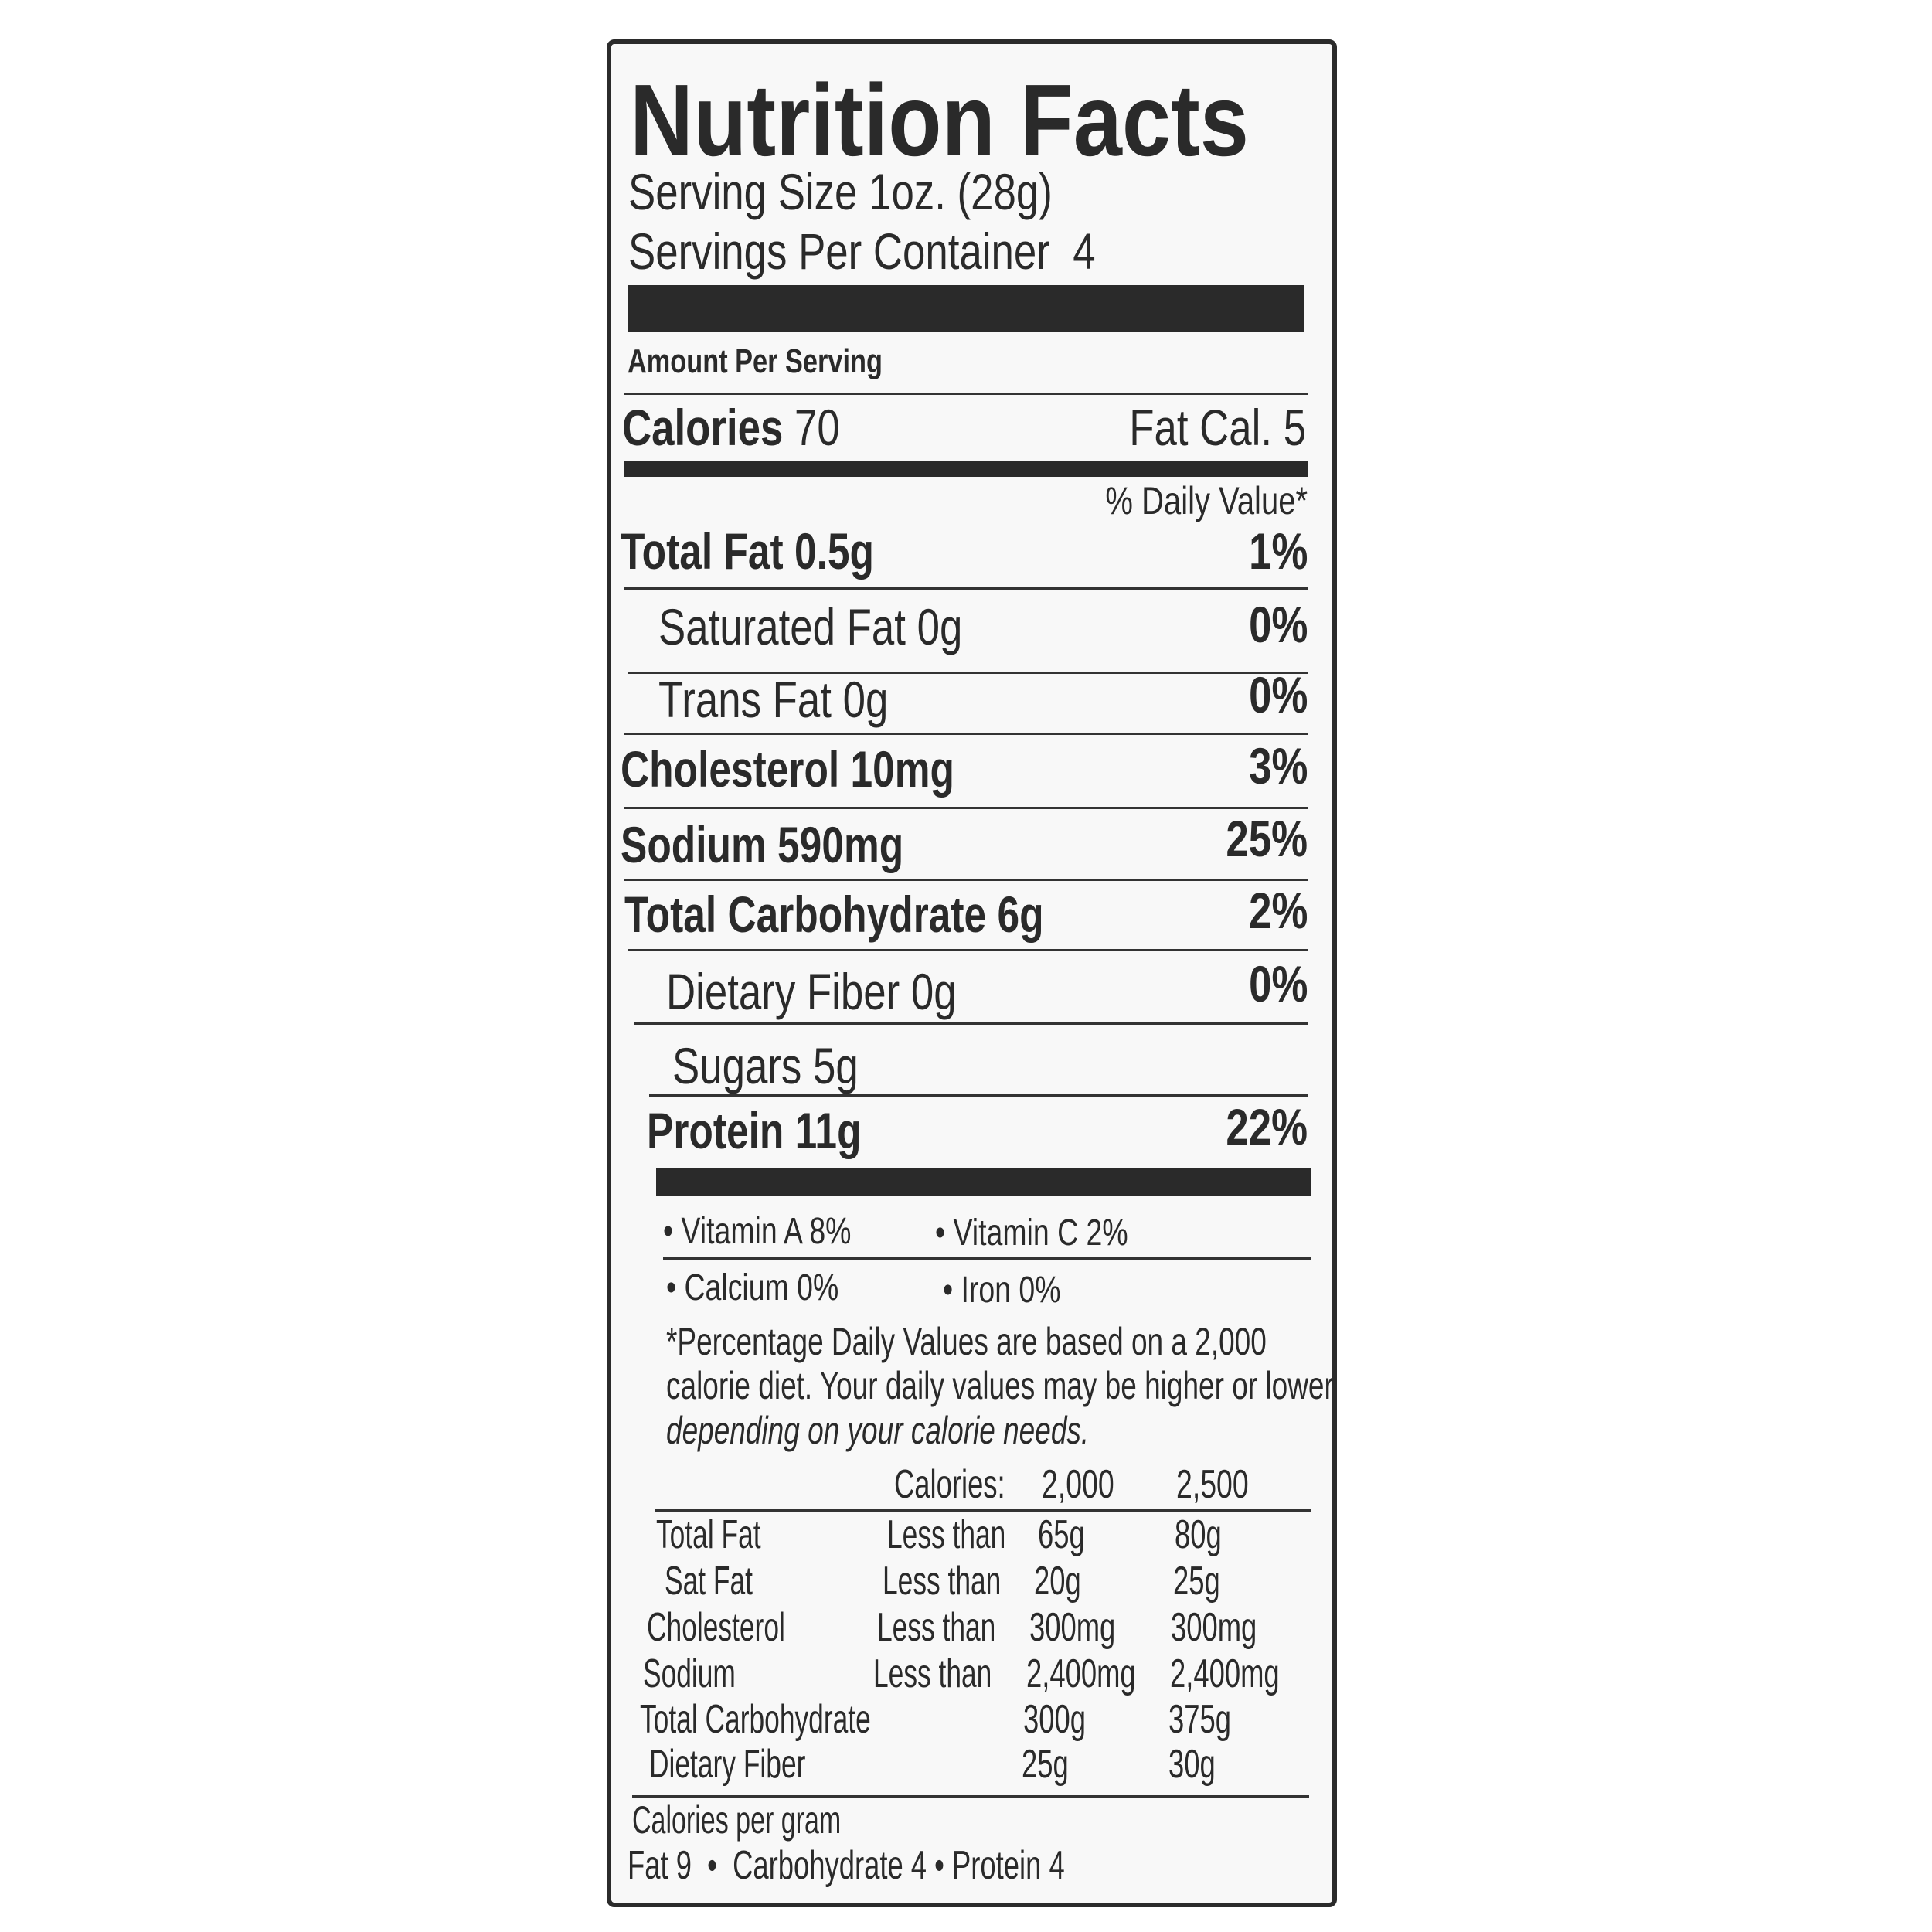 This screenshot has width=1932, height=1932. Describe the element at coordinates (936, 1628) in the screenshot. I see `dv-row-cholesterol-qualifier: Less than` at that location.